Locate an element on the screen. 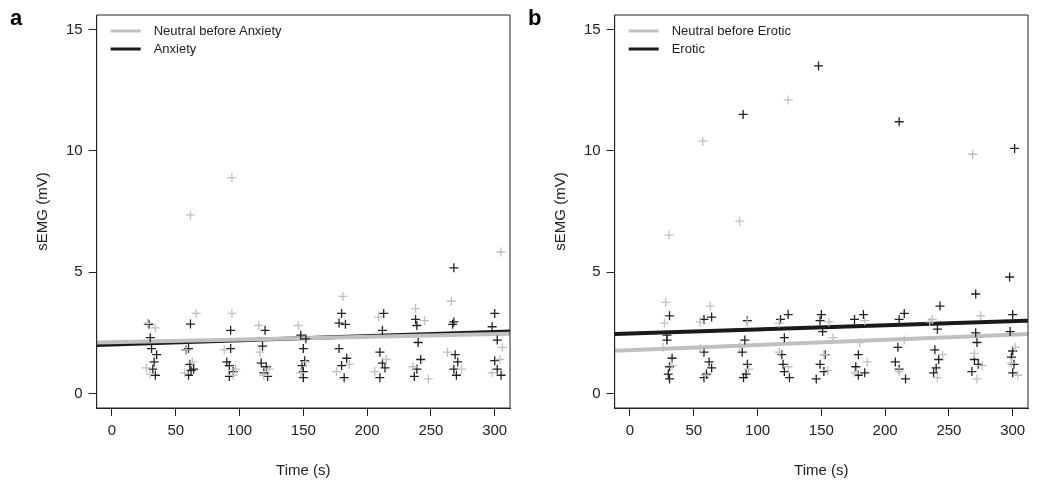 This screenshot has width=1037, height=490. legend-label: Neutral before Anxiety is located at coordinates (218, 30).